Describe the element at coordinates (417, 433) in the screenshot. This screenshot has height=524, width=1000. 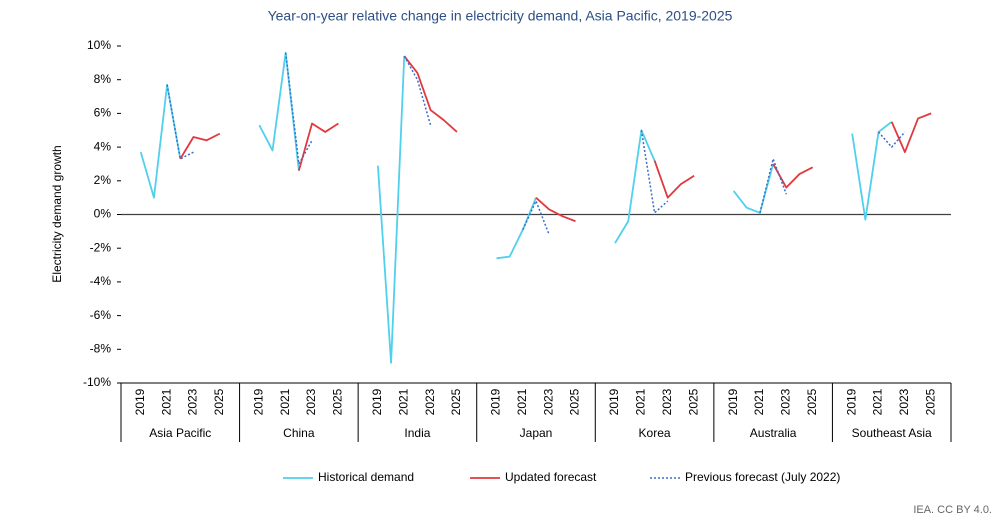
I see `group-label: India` at that location.